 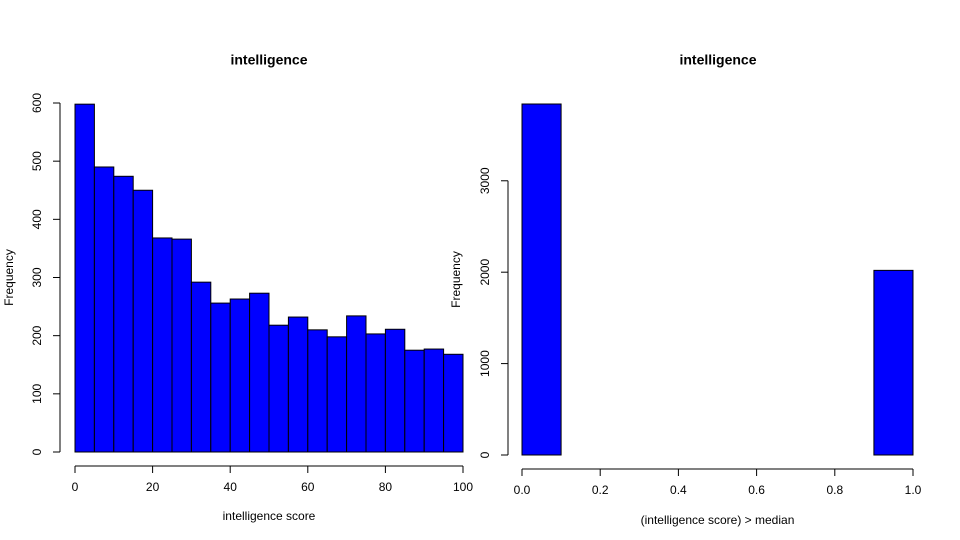 What do you see at coordinates (485, 272) in the screenshot?
I see `y-tick-label: 2000` at bounding box center [485, 272].